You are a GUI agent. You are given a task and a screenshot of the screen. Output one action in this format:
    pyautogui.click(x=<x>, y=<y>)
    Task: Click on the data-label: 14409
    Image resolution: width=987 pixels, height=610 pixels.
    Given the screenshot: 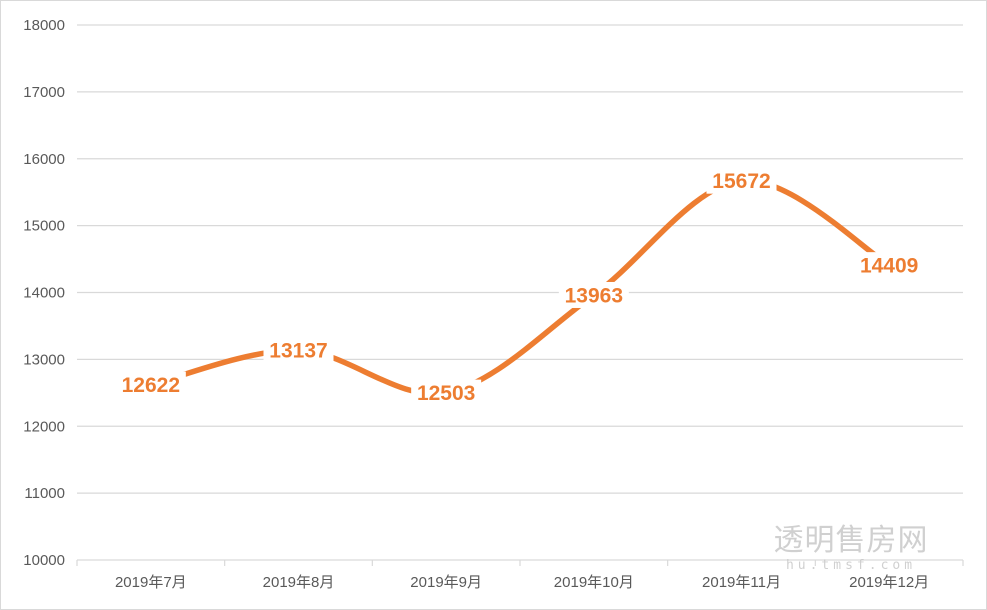 What is the action you would take?
    pyautogui.click(x=889, y=266)
    